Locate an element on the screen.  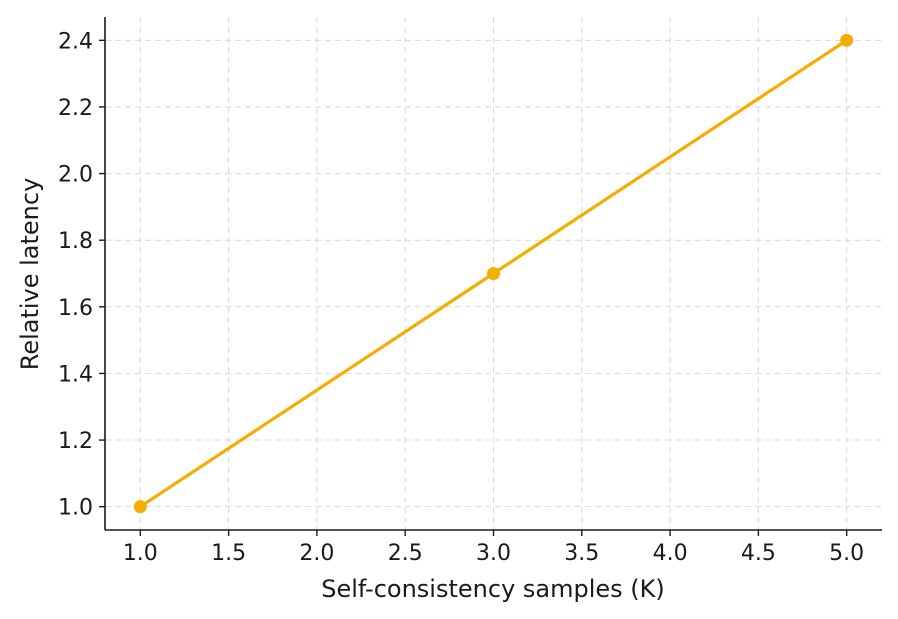
x-tick-label: 4.0 is located at coordinates (670, 553).